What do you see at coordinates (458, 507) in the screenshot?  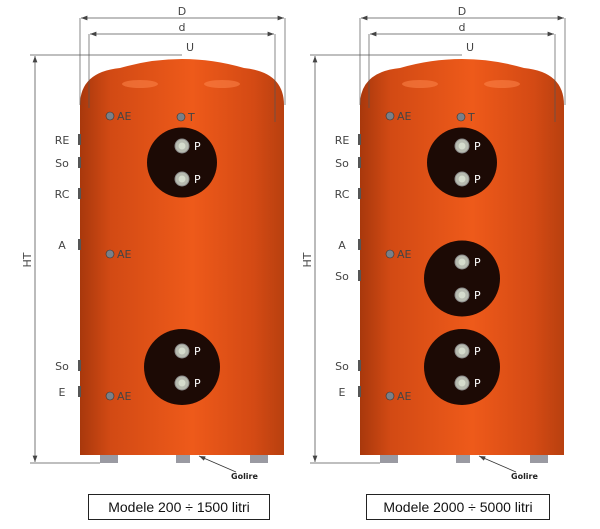 I see `caption-large-models: Modele 2000 ÷ 5000 litri` at bounding box center [458, 507].